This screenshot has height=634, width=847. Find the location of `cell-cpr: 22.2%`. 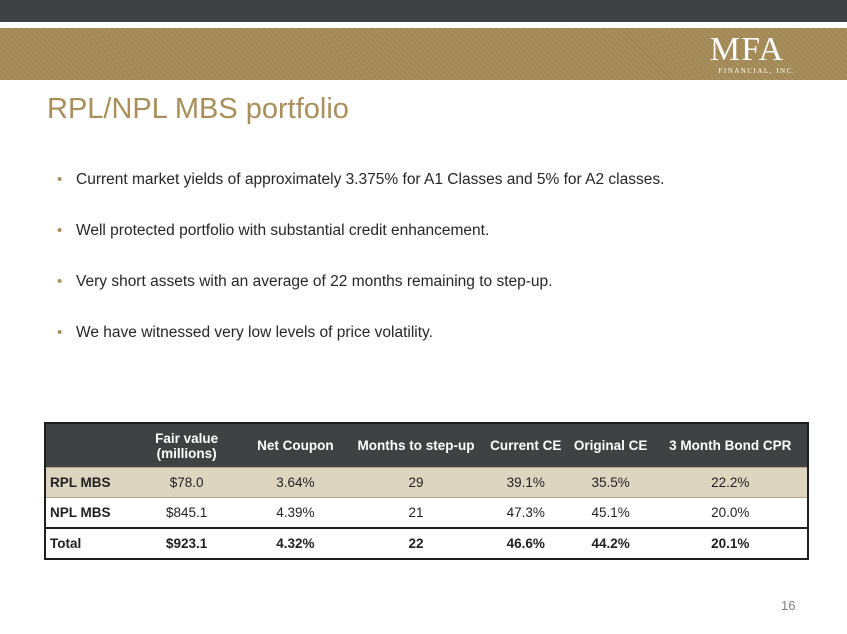

cell-cpr: 22.2% is located at coordinates (730, 482).